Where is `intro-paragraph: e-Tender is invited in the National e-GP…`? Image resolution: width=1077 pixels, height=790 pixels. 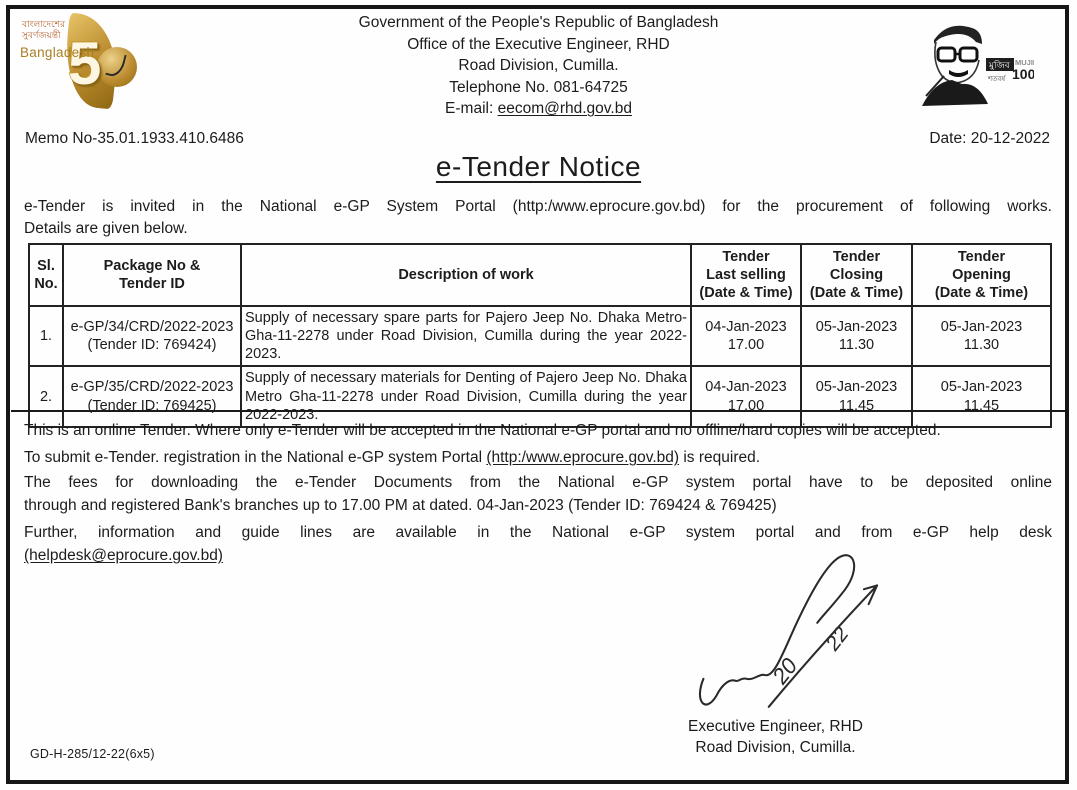 intro-paragraph: e-Tender is invited in the National e-GP… is located at coordinates (538, 218).